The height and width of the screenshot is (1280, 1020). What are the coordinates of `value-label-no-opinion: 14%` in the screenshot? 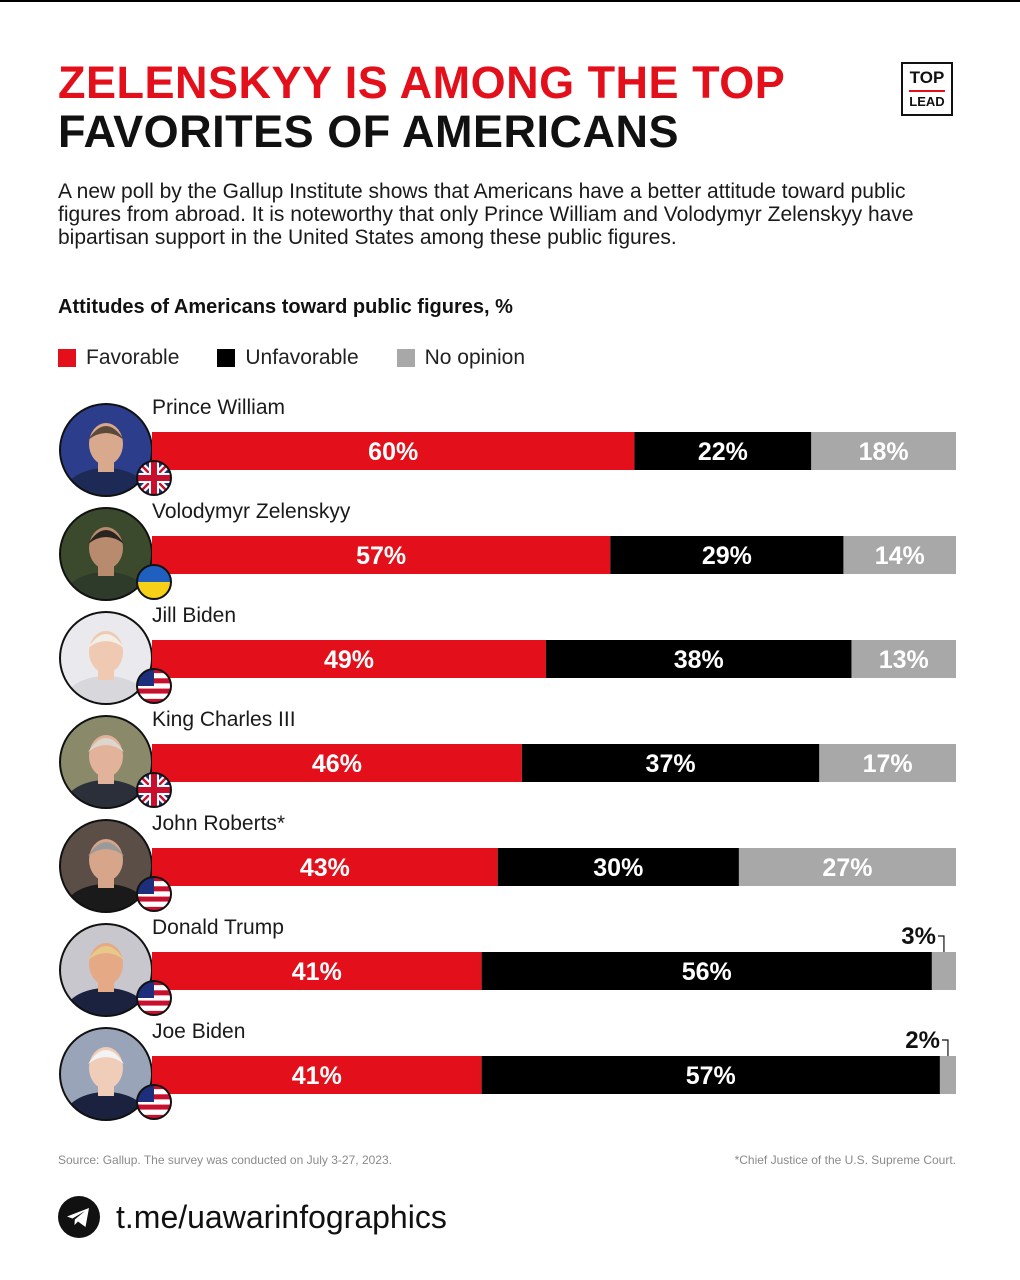 It's located at (900, 556).